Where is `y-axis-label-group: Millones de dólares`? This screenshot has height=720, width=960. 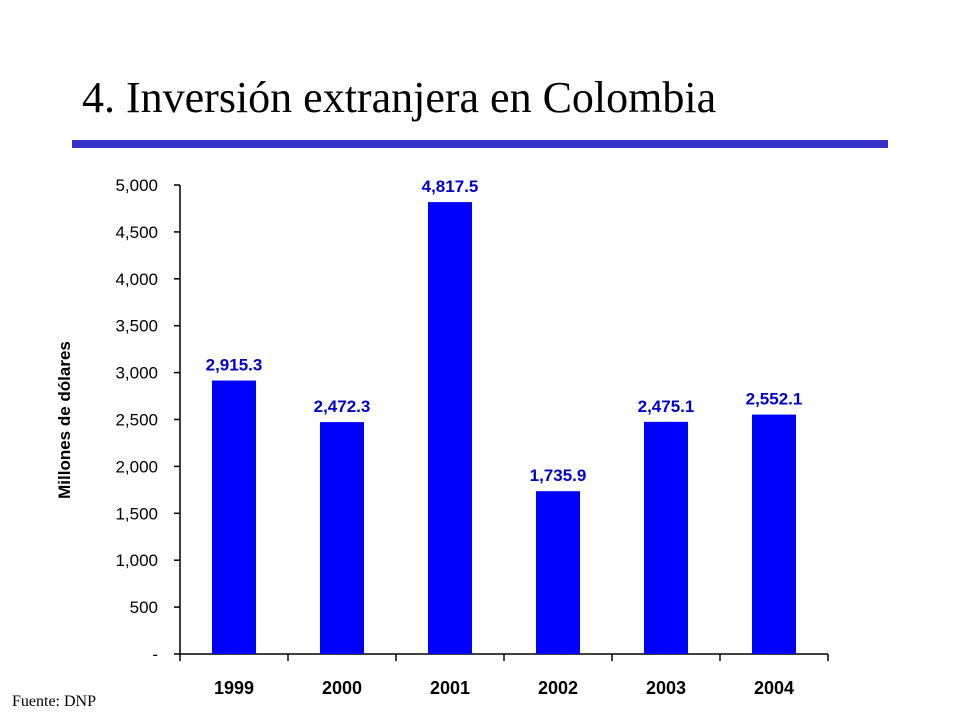 y-axis-label-group: Millones de dólares is located at coordinates (64, 420).